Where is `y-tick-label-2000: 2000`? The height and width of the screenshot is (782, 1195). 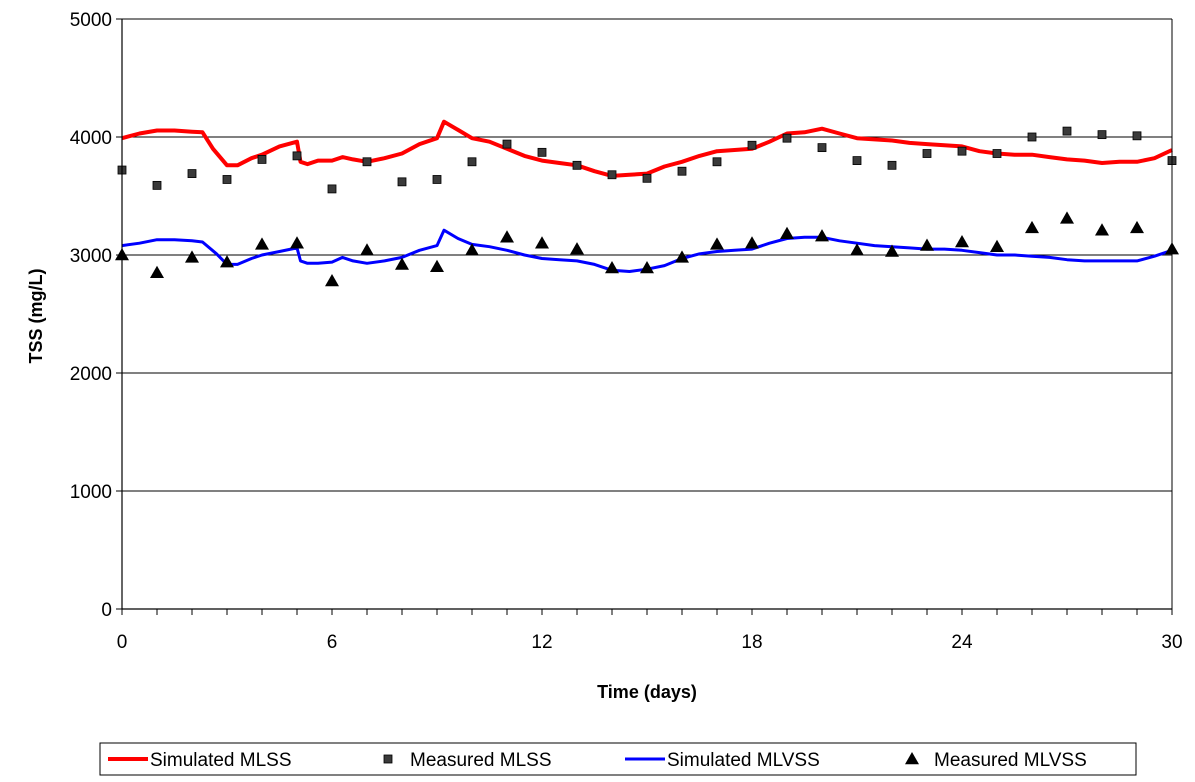 y-tick-label-2000: 2000 is located at coordinates (91, 374).